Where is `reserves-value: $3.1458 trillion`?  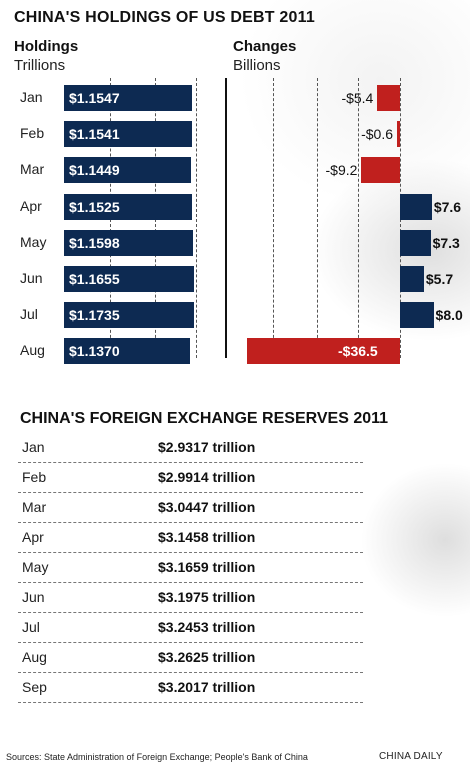
reserves-value: $3.1458 trillion is located at coordinates (207, 537).